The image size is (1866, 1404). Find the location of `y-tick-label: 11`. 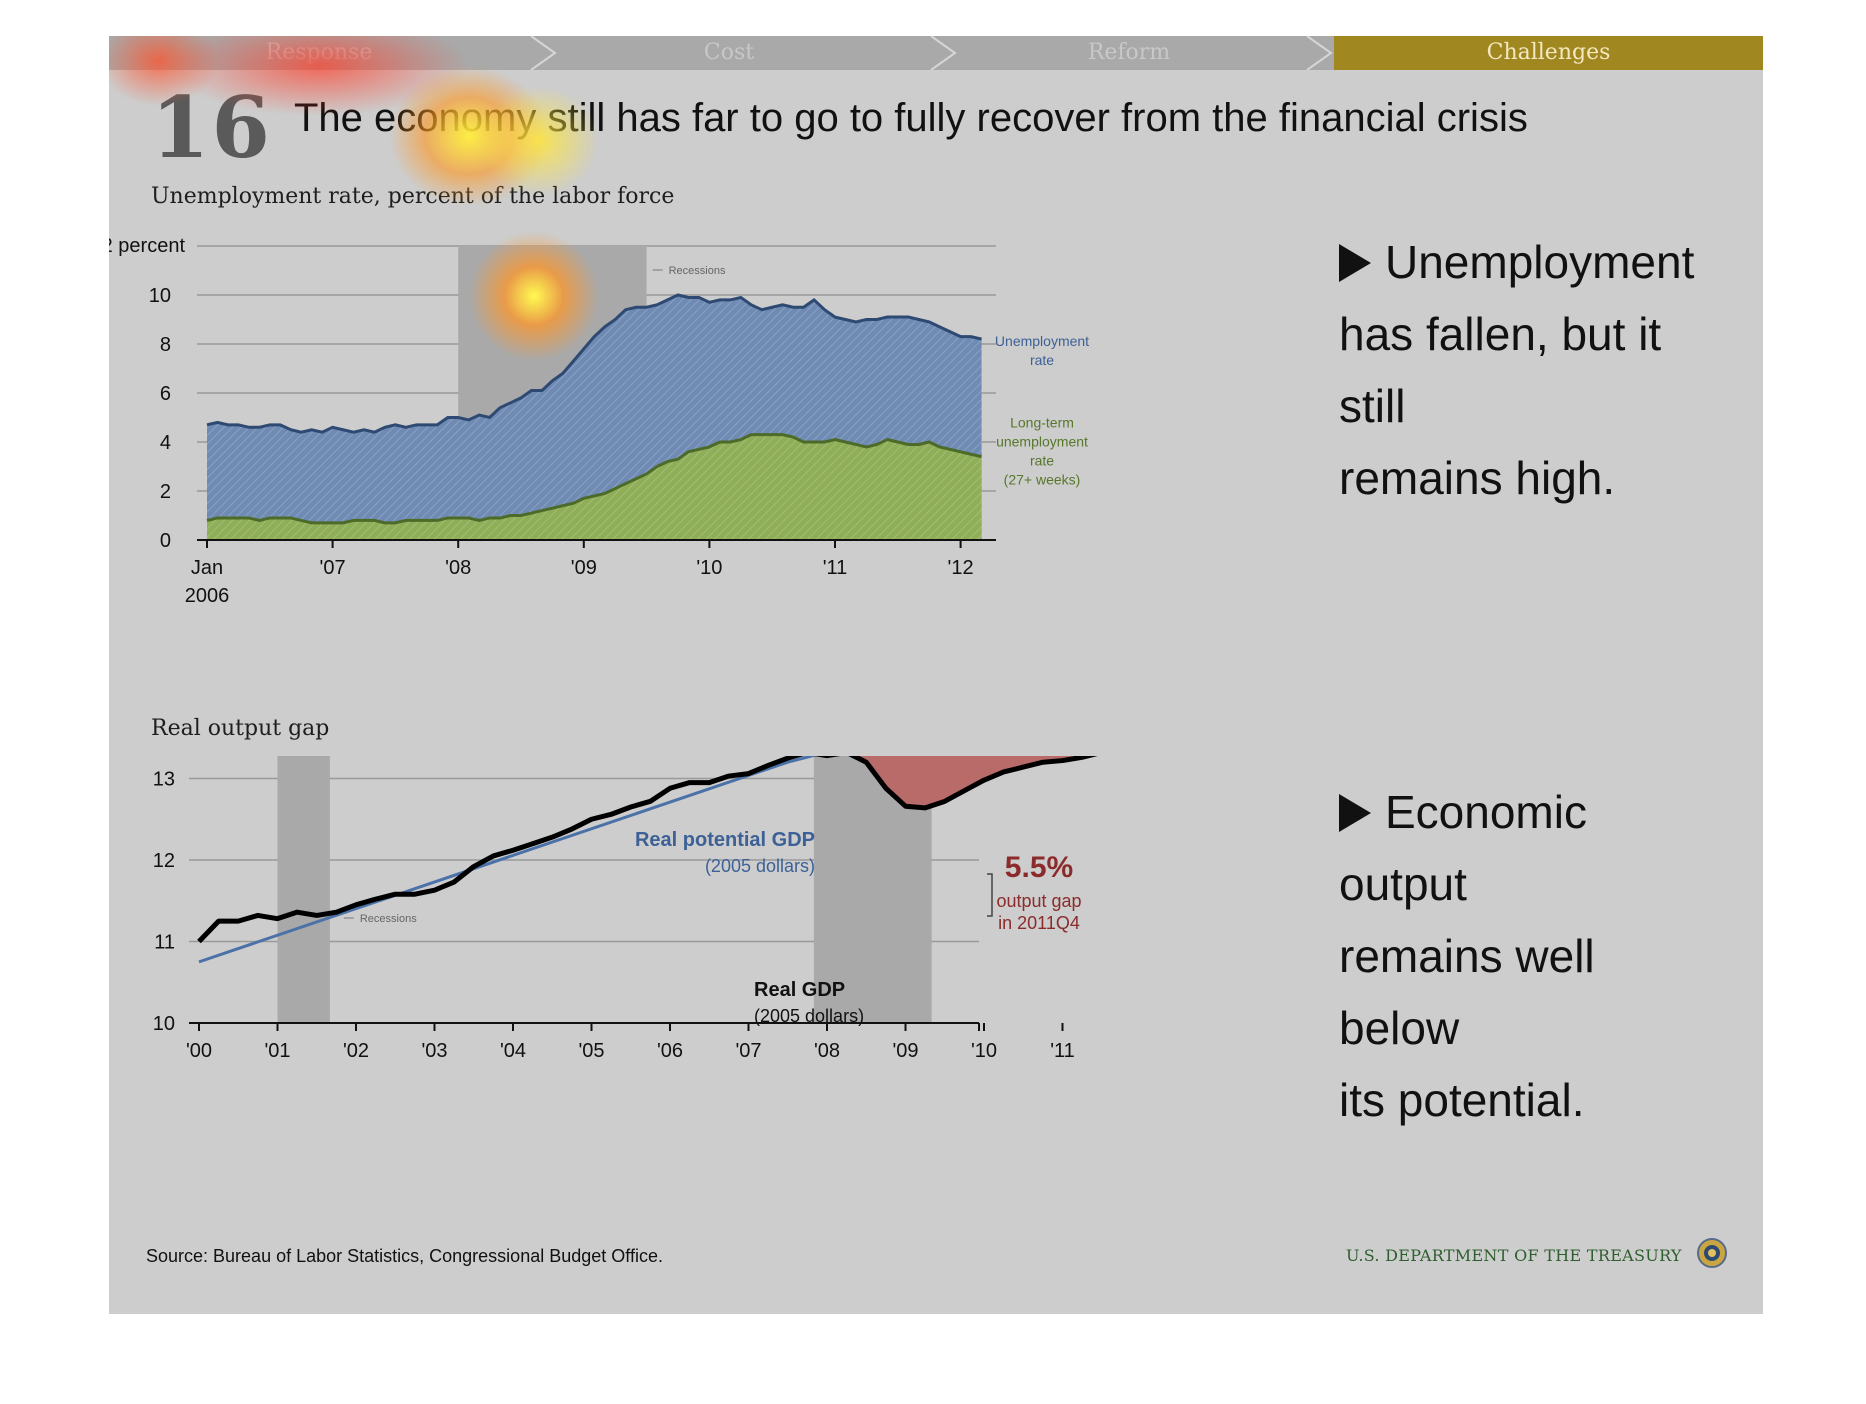

y-tick-label: 11 is located at coordinates (164, 943).